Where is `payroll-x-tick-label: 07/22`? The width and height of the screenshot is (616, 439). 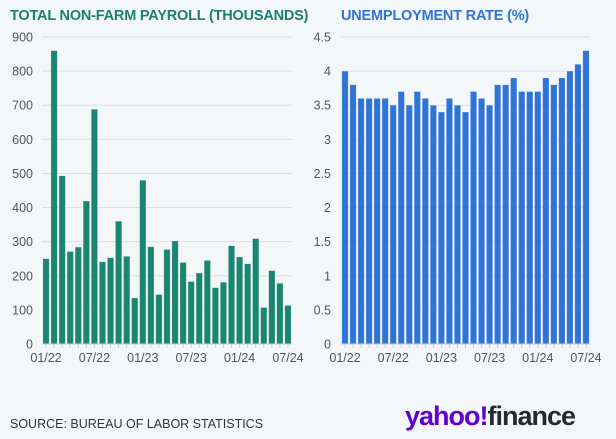 payroll-x-tick-label: 07/22 is located at coordinates (94, 358).